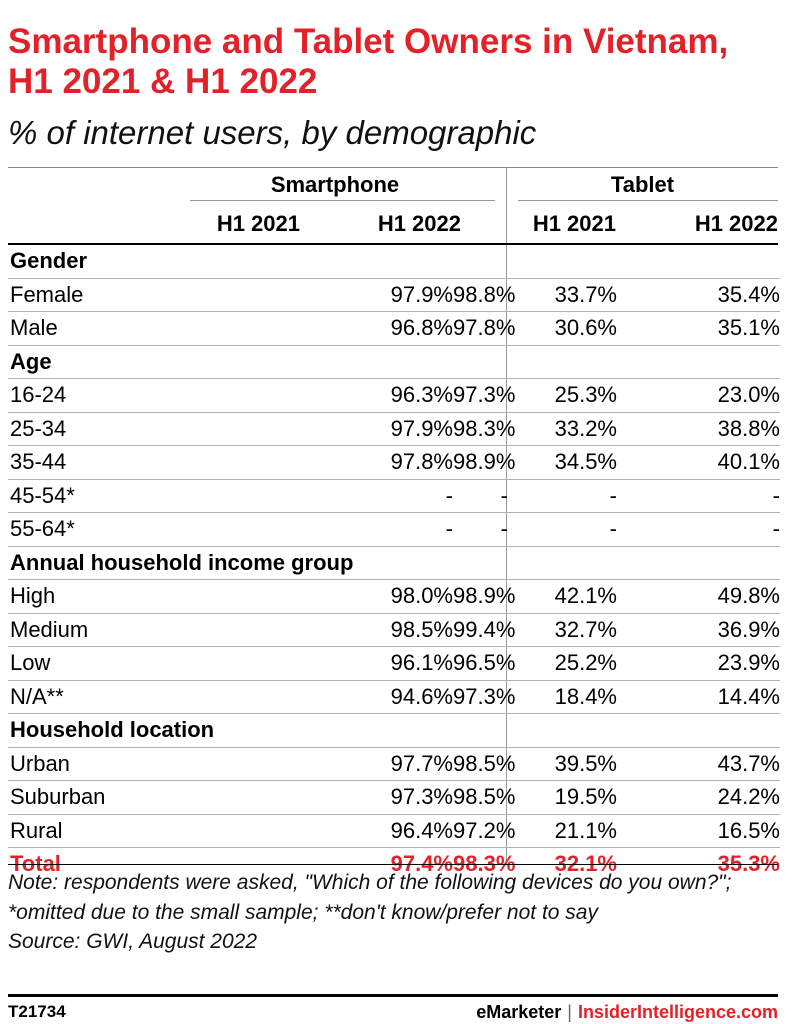 This screenshot has height=1024, width=786. Describe the element at coordinates (394, 294) in the screenshot. I see `table-row: Female 97.9% 98.8% 33.7% 35.4%` at that location.